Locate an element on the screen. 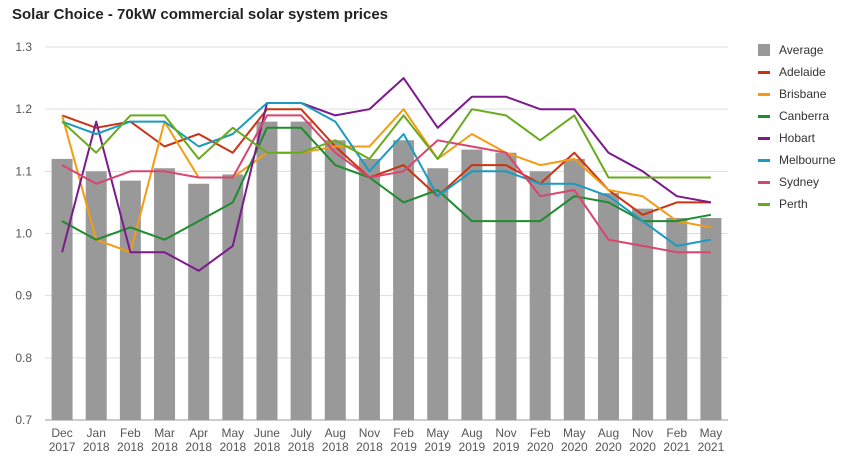  legend-label: Hobart is located at coordinates (797, 138).